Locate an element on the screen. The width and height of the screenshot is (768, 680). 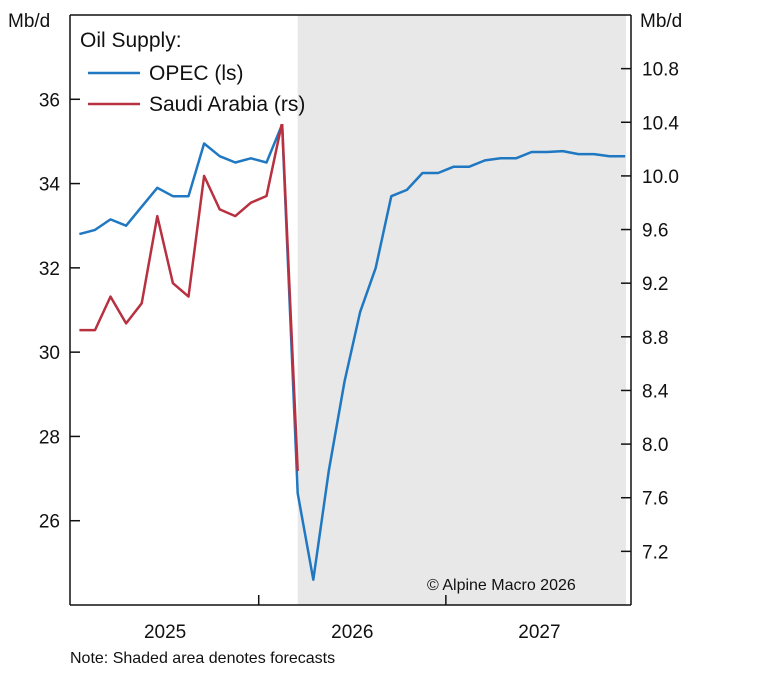
left-tick-label: 26 is located at coordinates (49, 522).